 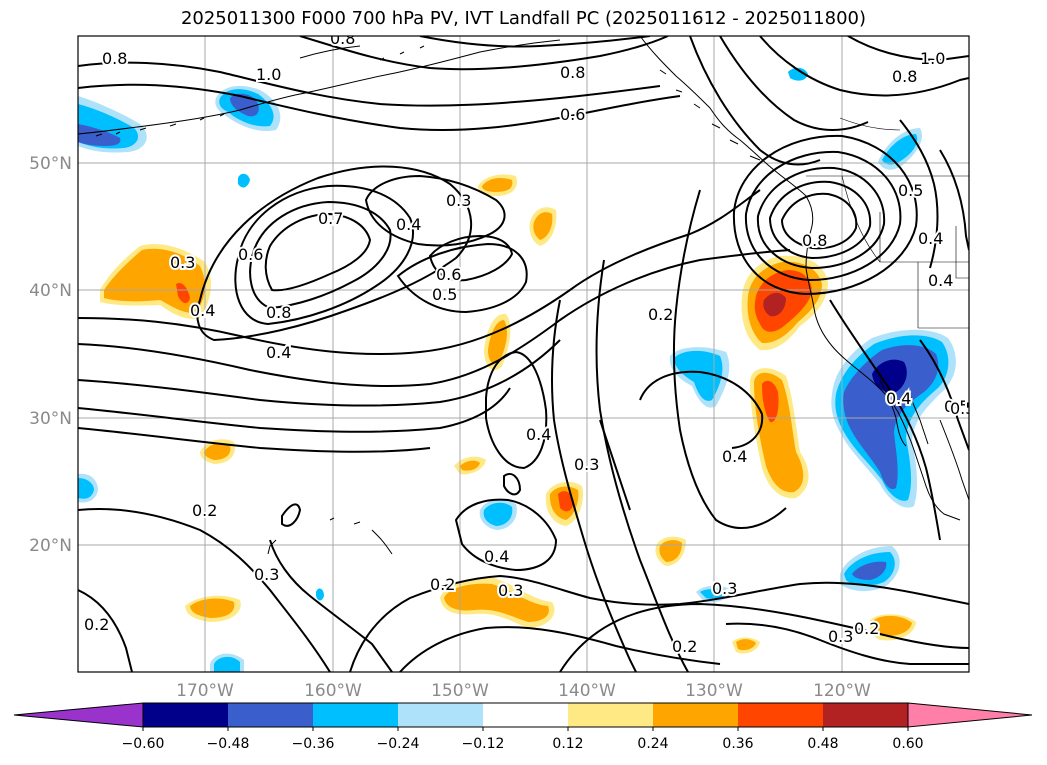 I want to click on lat-label: 40°N, so click(x=50, y=291).